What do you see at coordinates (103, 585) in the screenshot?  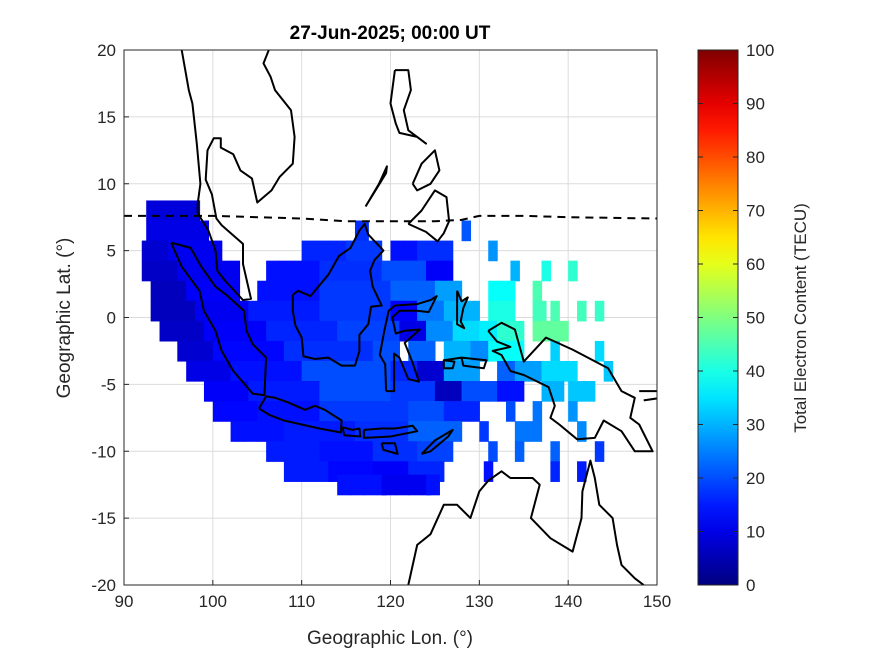 I see `y-tick-label: -20` at bounding box center [103, 585].